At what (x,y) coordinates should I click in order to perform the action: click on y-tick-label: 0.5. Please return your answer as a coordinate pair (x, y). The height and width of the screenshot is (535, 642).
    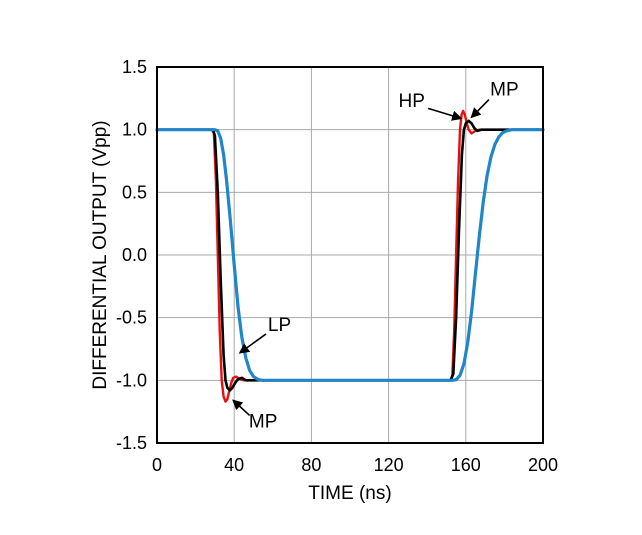
    Looking at the image, I should click on (134, 192).